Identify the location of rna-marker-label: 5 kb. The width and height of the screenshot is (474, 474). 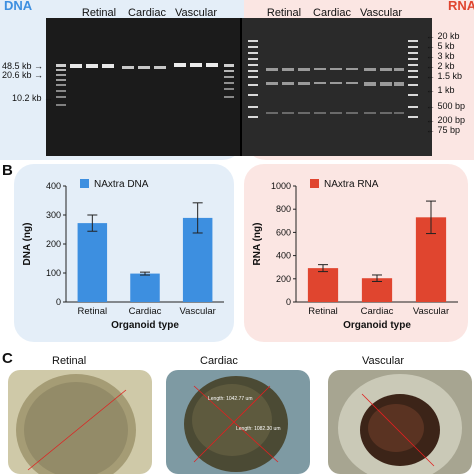
(446, 46).